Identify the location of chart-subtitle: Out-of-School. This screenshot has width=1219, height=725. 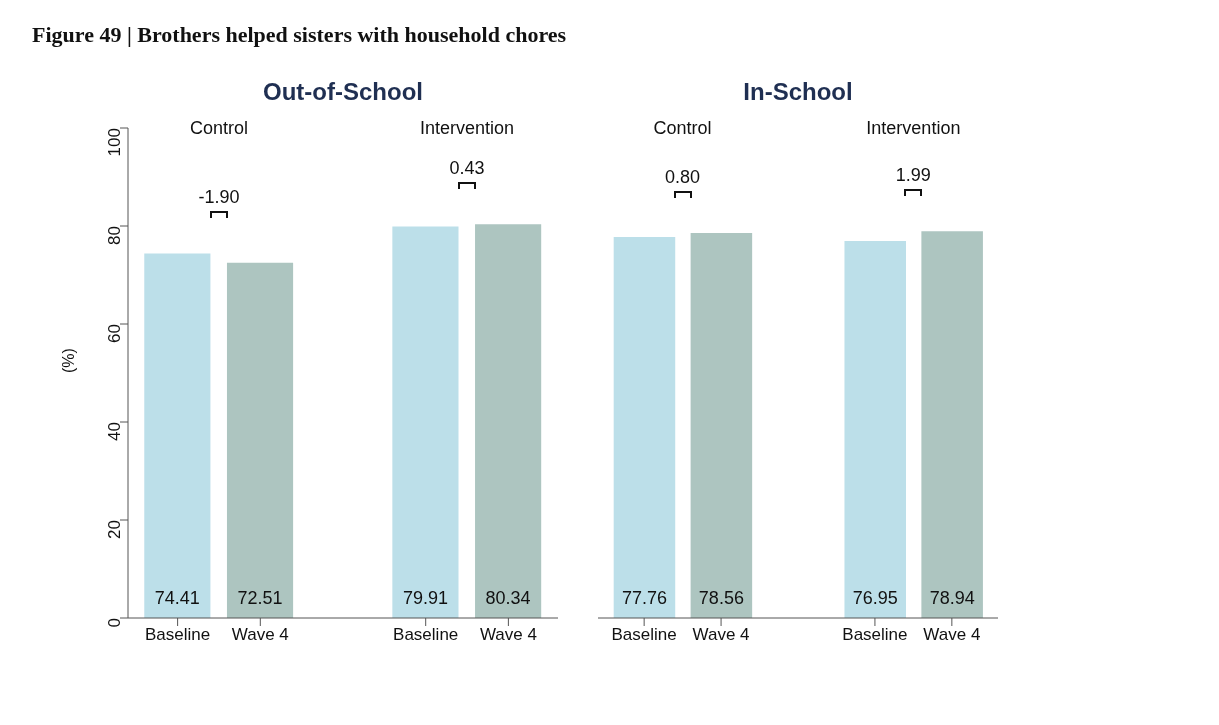
(343, 92).